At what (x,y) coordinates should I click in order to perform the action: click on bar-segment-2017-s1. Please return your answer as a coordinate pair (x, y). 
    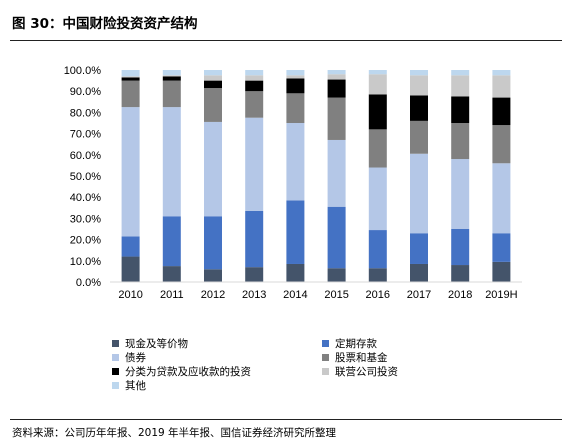
    Looking at the image, I should click on (419, 248).